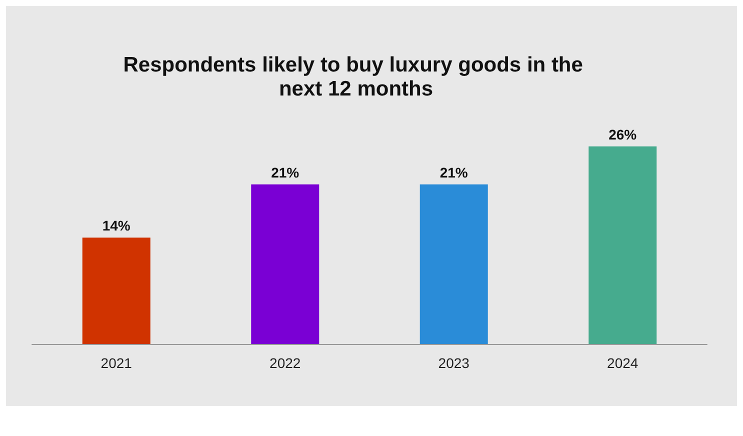  I want to click on x-tick-label: 2022, so click(285, 363).